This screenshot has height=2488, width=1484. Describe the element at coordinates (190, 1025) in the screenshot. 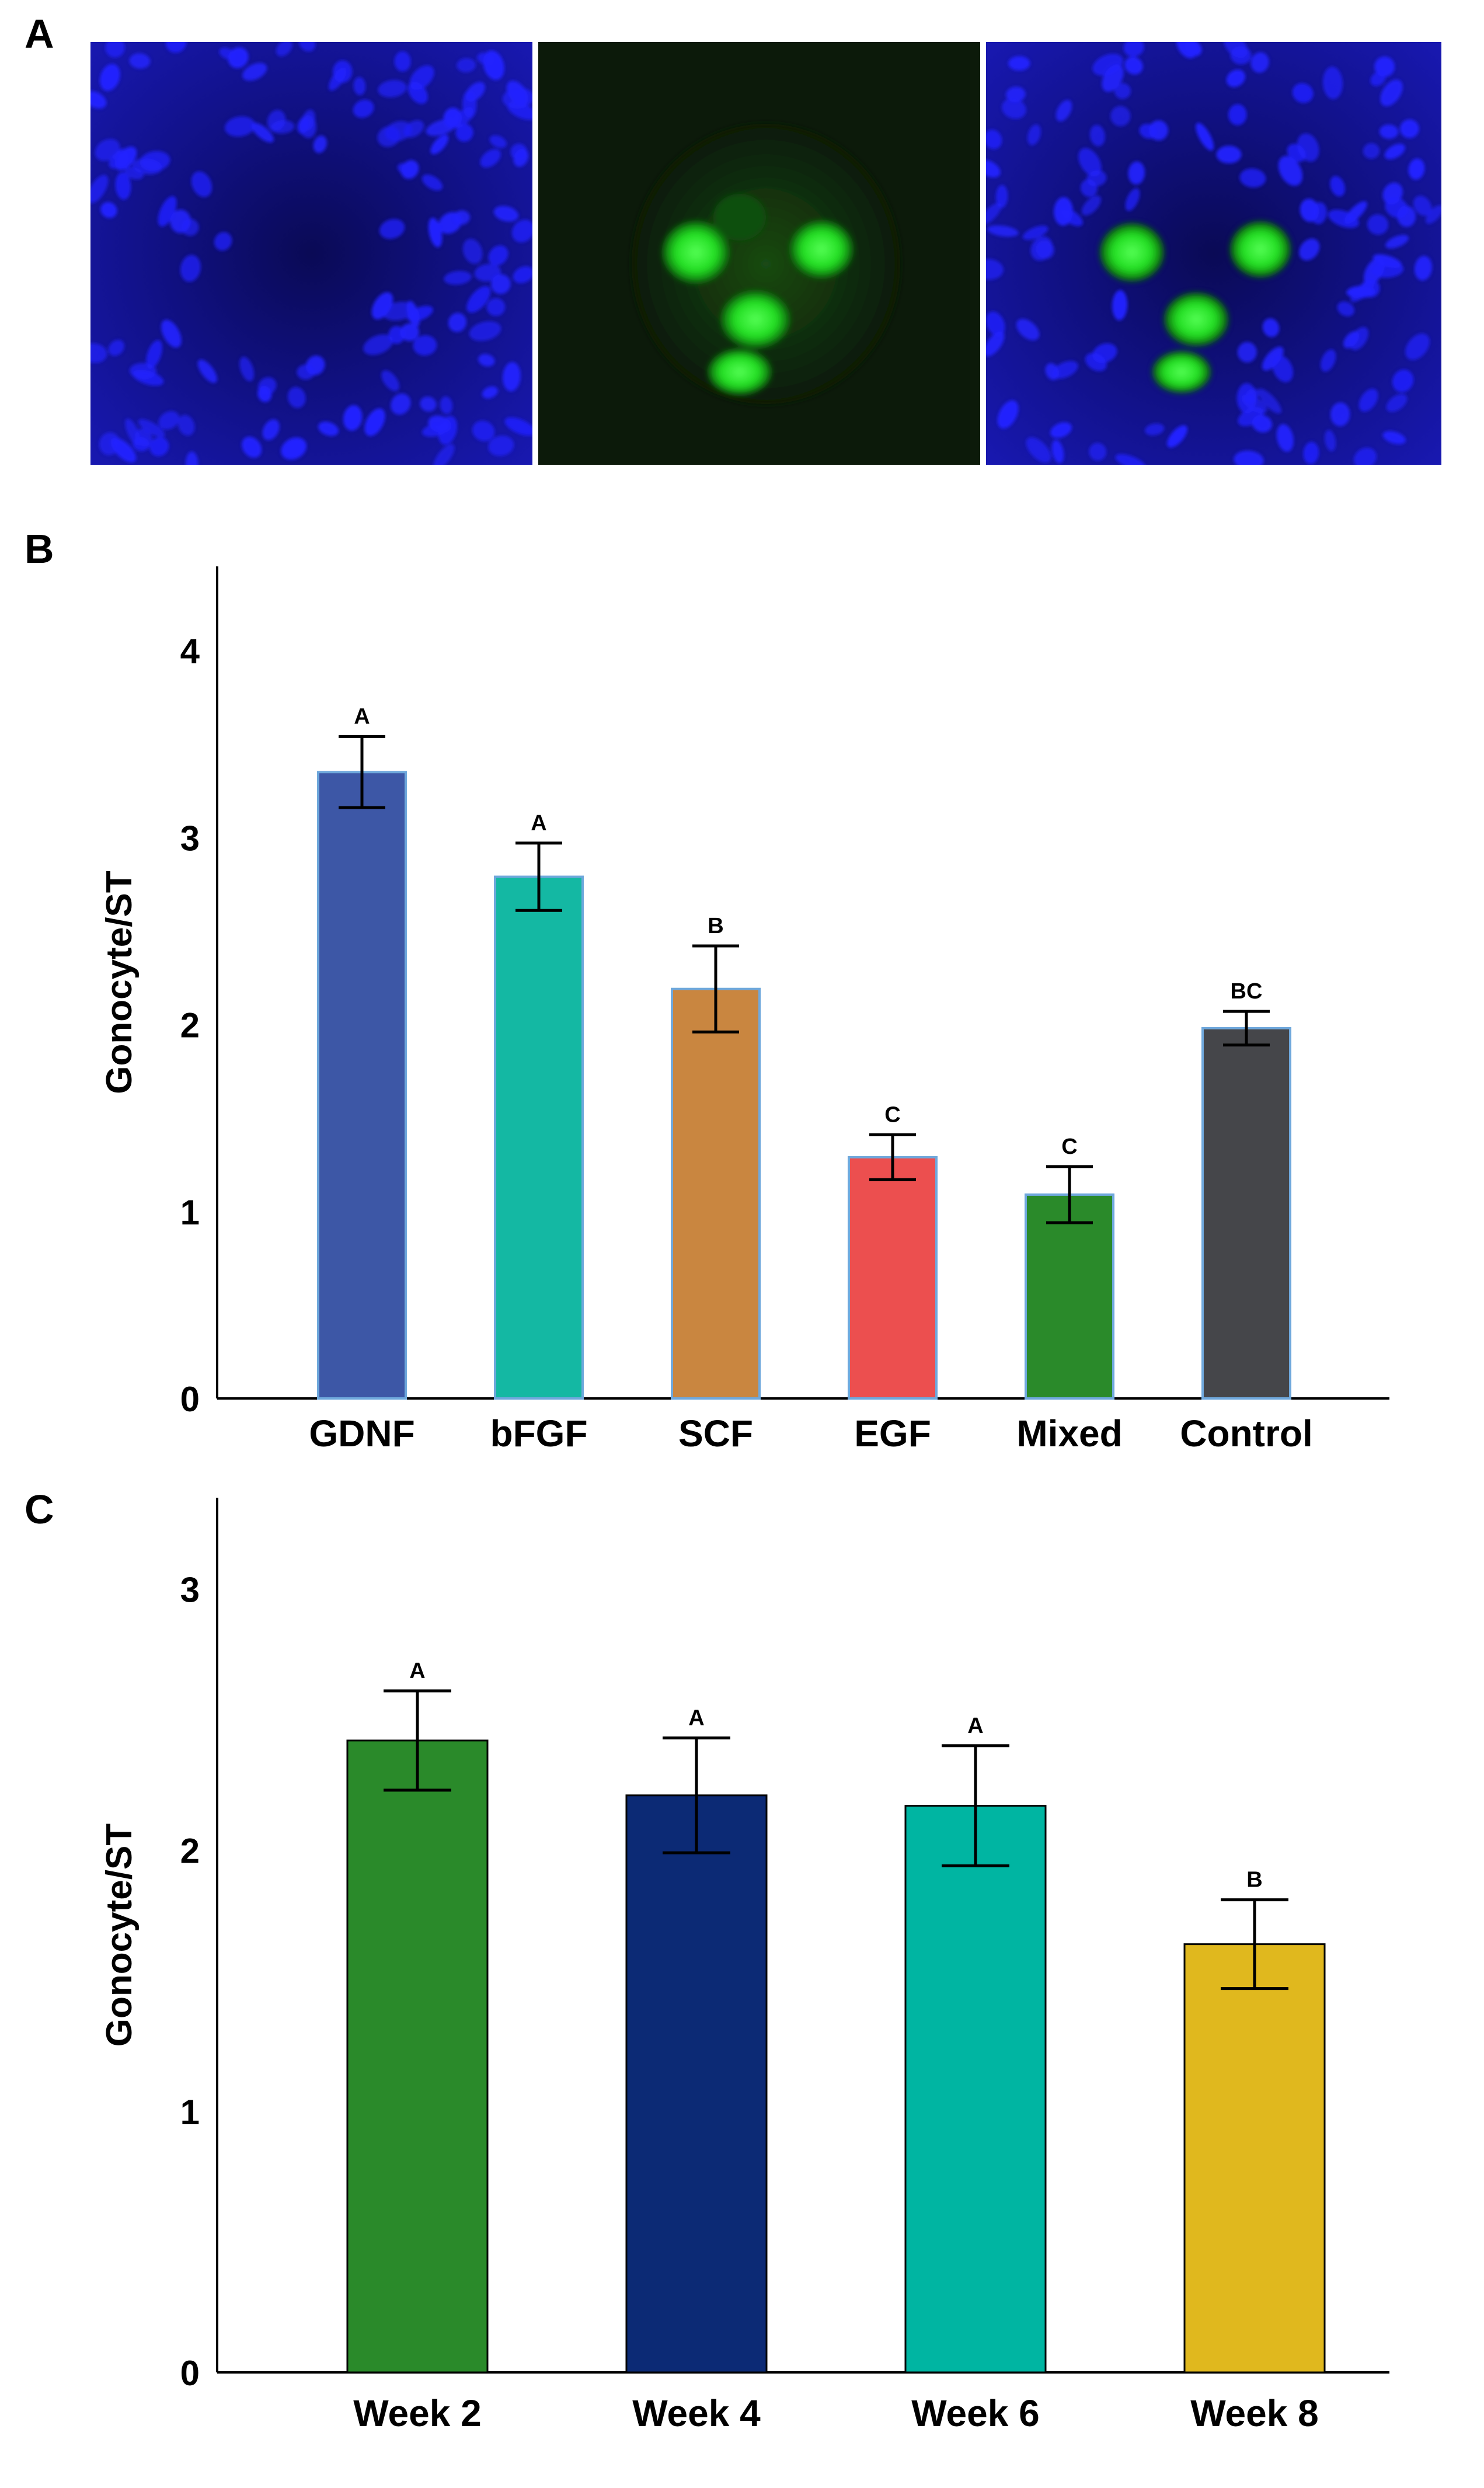

I see `y-tick-label: 2` at that location.